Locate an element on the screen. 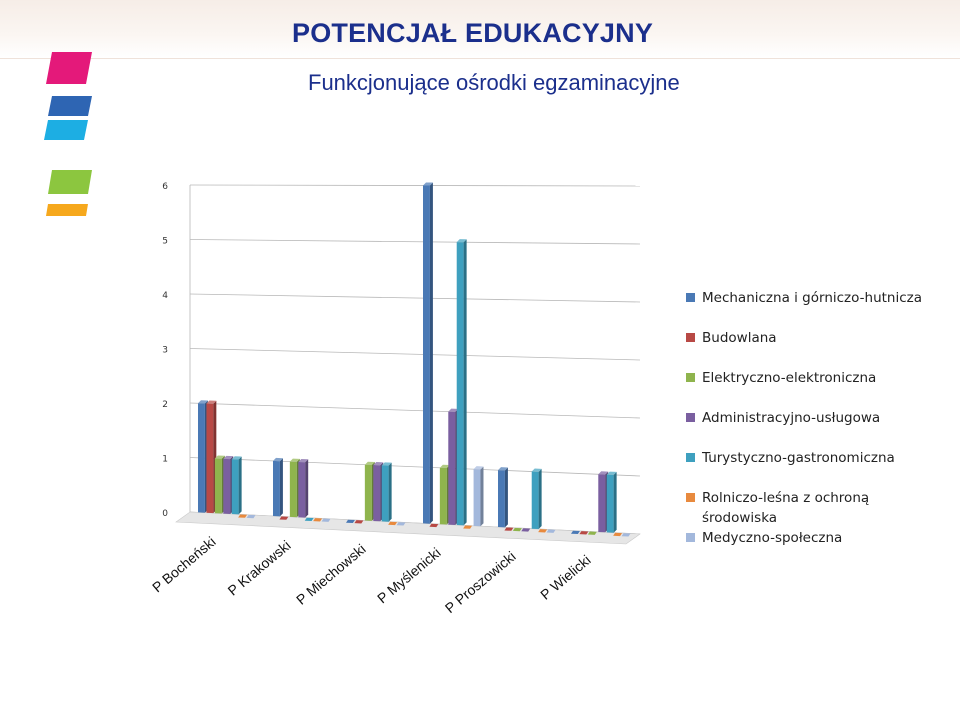  legend-item: Mechaniczna i górniczo-hutnicza is located at coordinates (811, 298).